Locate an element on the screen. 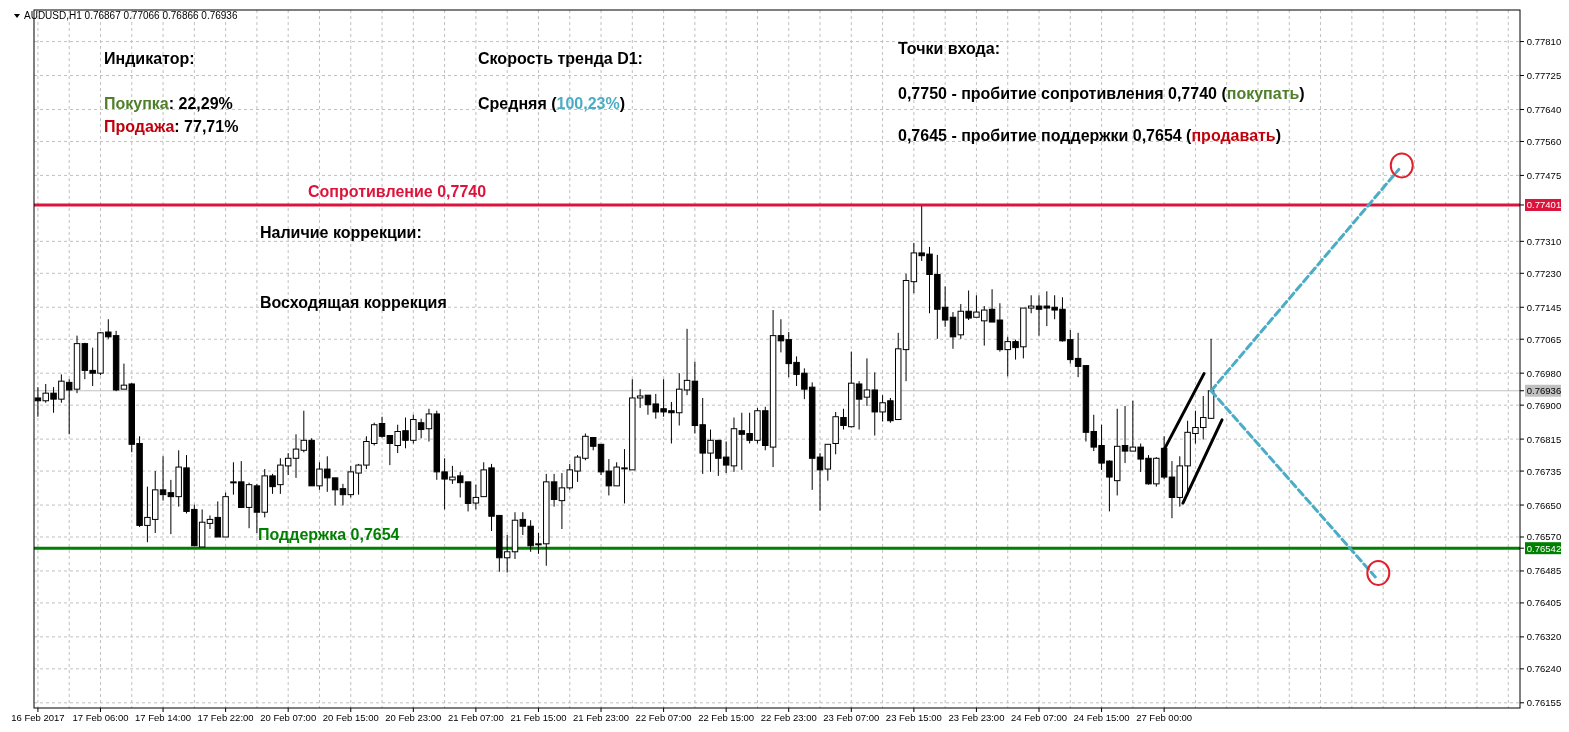 The height and width of the screenshot is (732, 1569). annotation: Скорость тренда D1: is located at coordinates (560, 58).